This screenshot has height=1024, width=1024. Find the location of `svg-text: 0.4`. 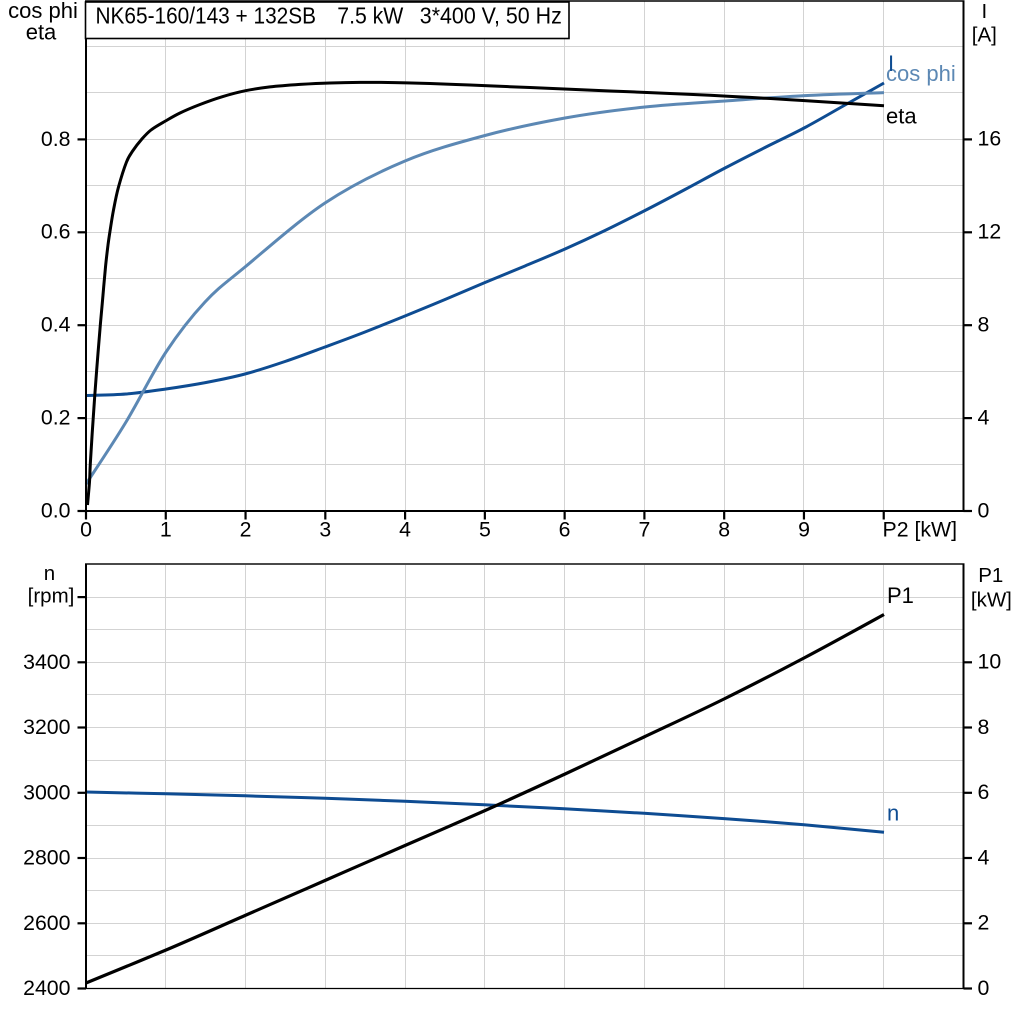

svg-text: 0.4 is located at coordinates (56, 325).